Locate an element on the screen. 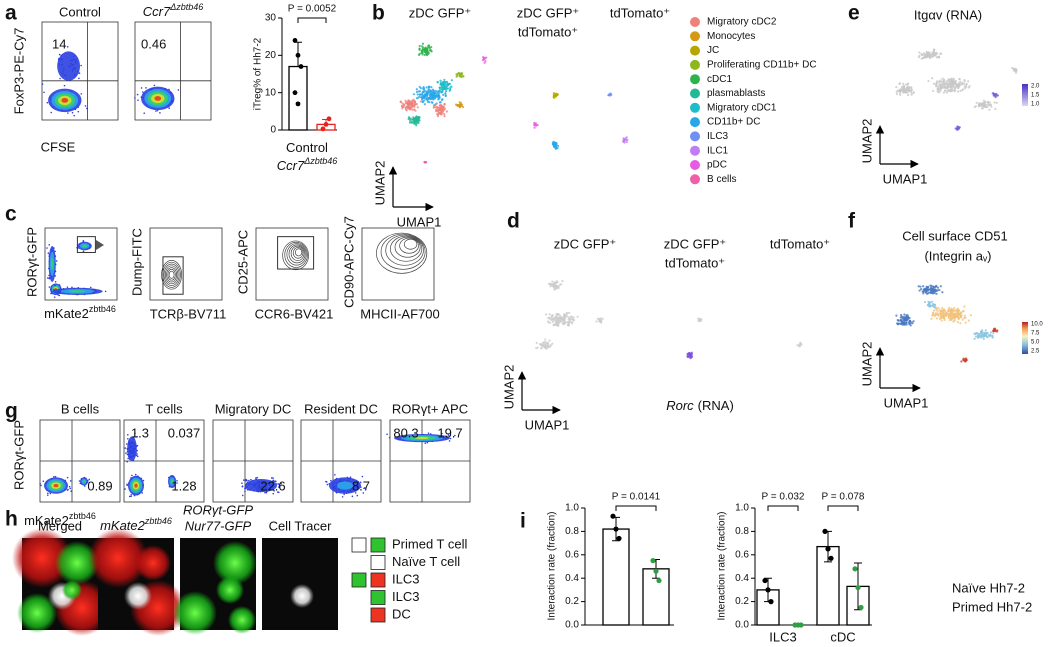 The image size is (1050, 647). label: FoxP3-PE-Cy7 is located at coordinates (18, 71).